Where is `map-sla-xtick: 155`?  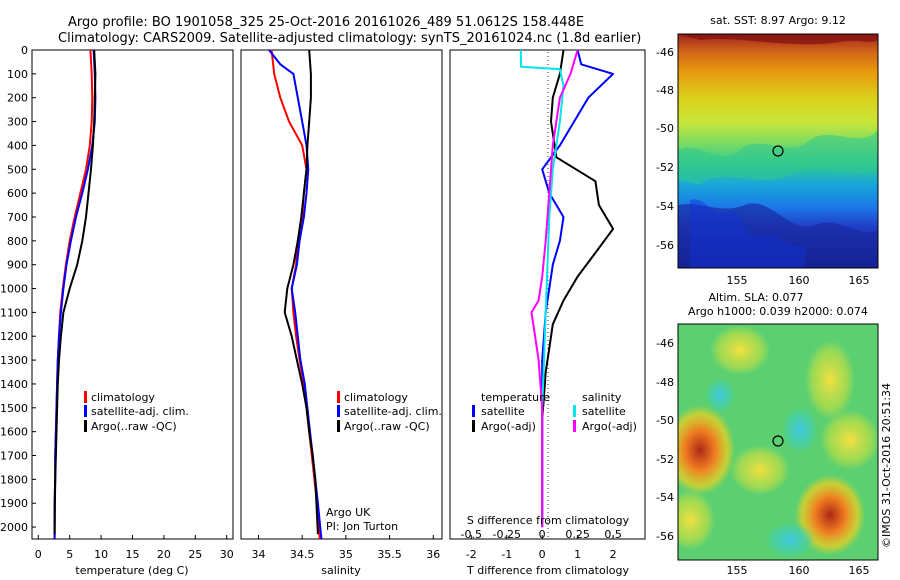 map-sla-xtick: 155 is located at coordinates (737, 570).